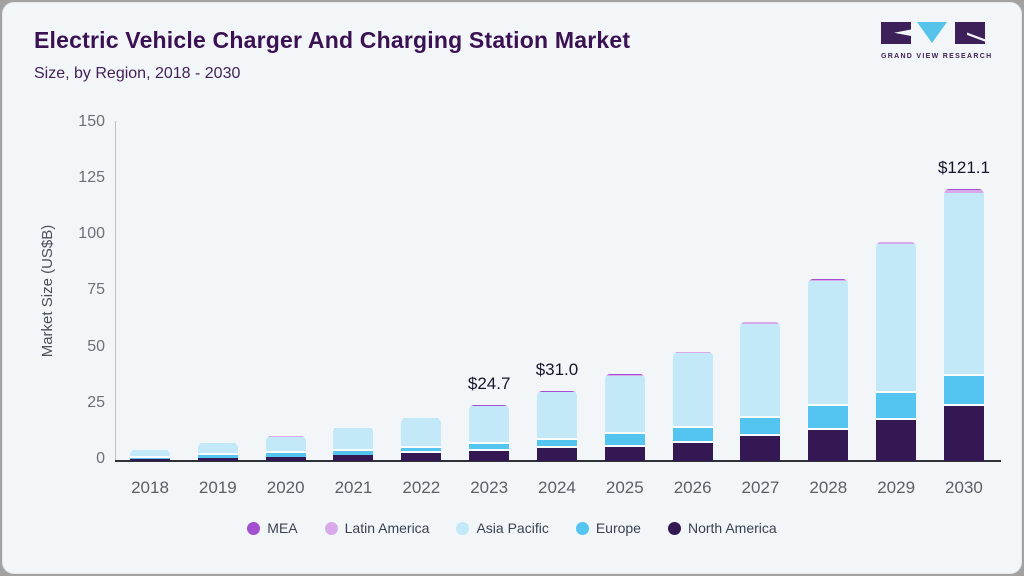  Describe the element at coordinates (91, 233) in the screenshot. I see `y-tick-label-100: 100` at that location.